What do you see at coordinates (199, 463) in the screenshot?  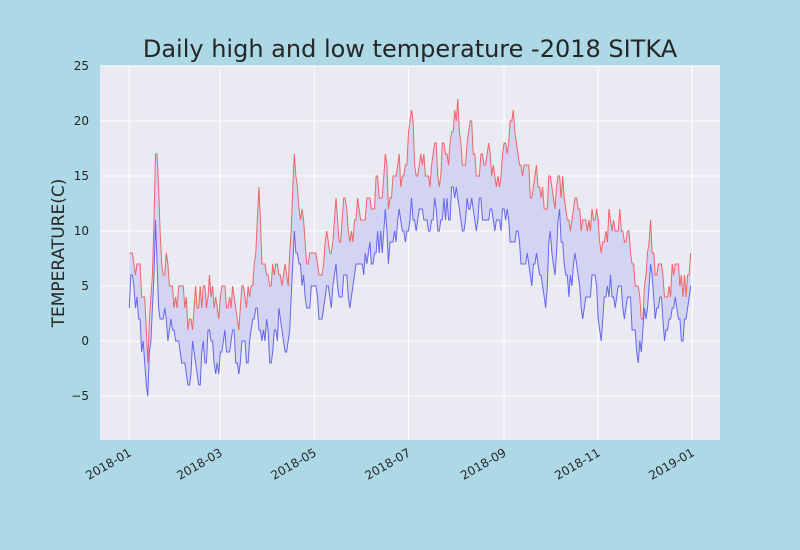 I see `x-tick-label: 2018-03` at bounding box center [199, 463].